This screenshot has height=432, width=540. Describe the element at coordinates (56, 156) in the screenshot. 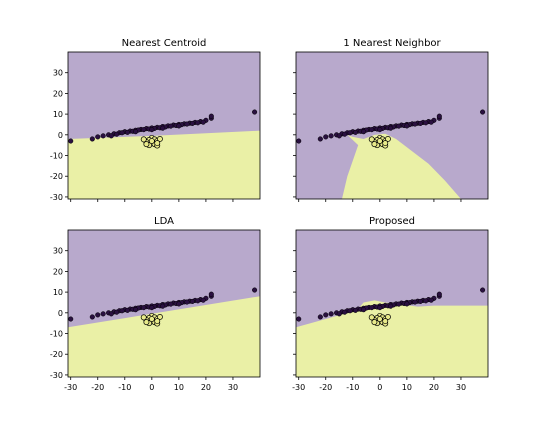

I see `y-tick-label: -10` at that location.